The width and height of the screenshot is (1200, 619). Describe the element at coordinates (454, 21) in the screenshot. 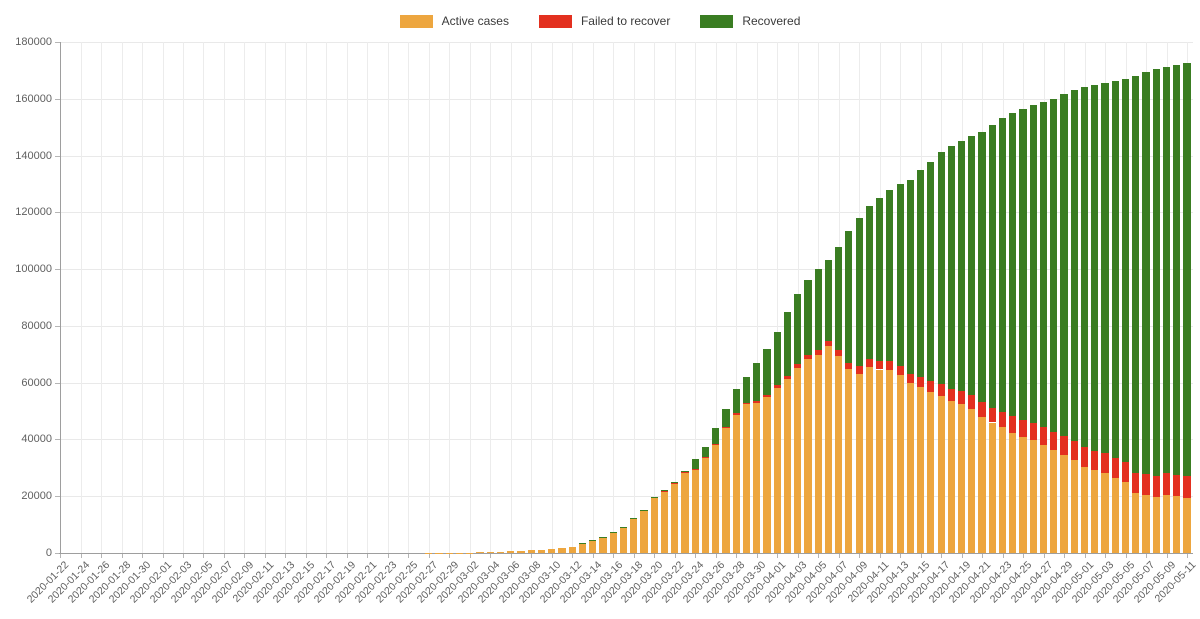

I see `legend-item-active-cases: Active cases` at that location.